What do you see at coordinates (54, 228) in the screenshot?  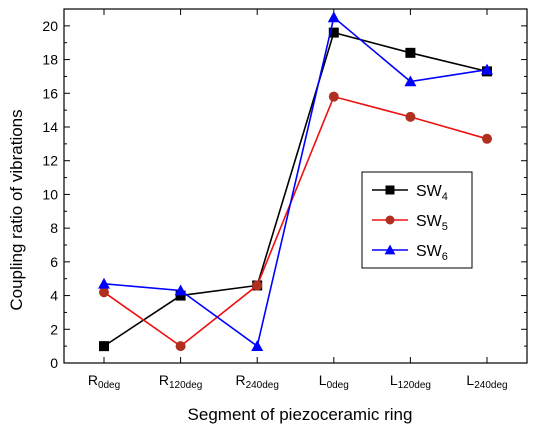 I see `y-tick-label: 8` at bounding box center [54, 228].